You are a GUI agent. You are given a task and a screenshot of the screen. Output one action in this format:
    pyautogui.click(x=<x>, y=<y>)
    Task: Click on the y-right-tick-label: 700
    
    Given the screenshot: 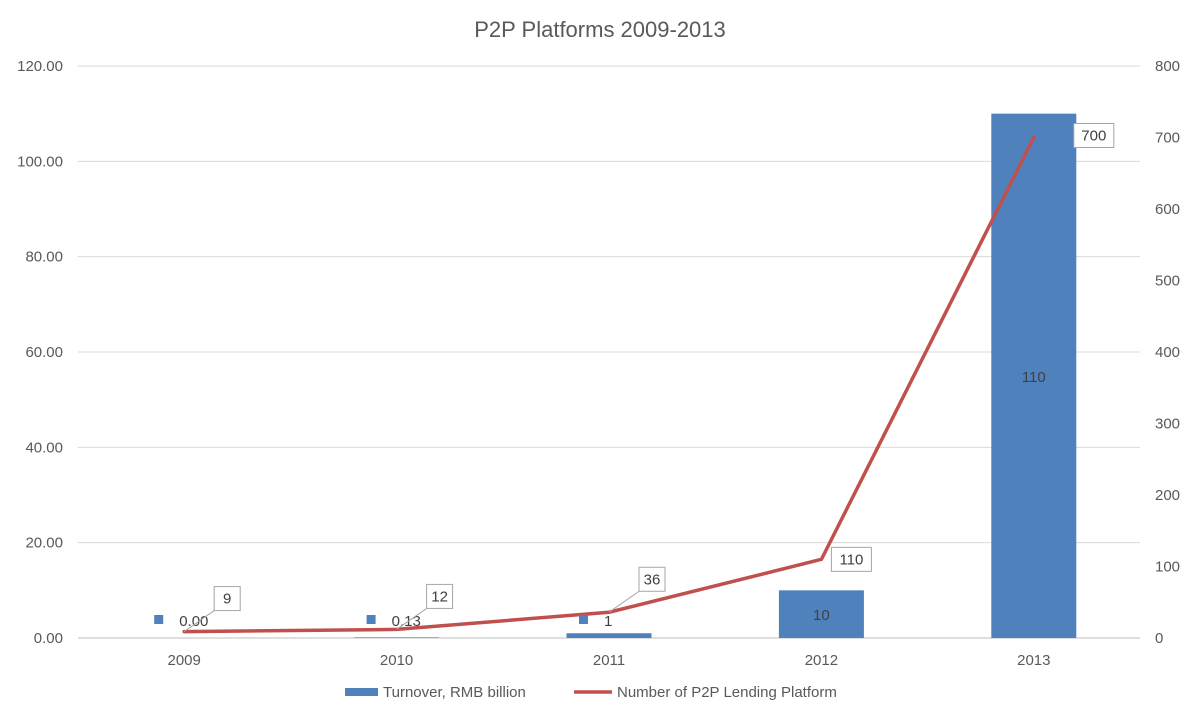 What is the action you would take?
    pyautogui.click(x=1167, y=138)
    